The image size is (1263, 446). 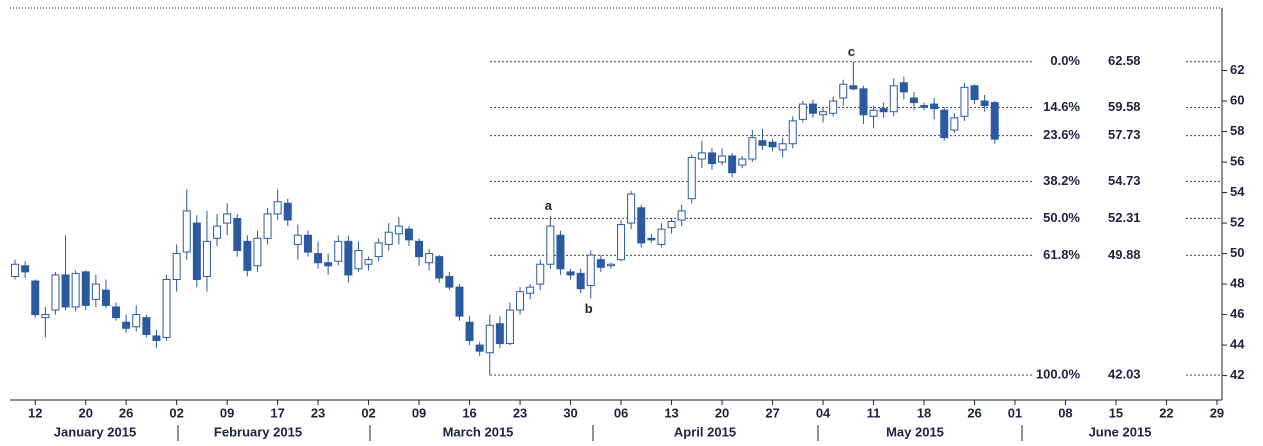 I want to click on y-tick-label: 60, so click(x=1237, y=99).